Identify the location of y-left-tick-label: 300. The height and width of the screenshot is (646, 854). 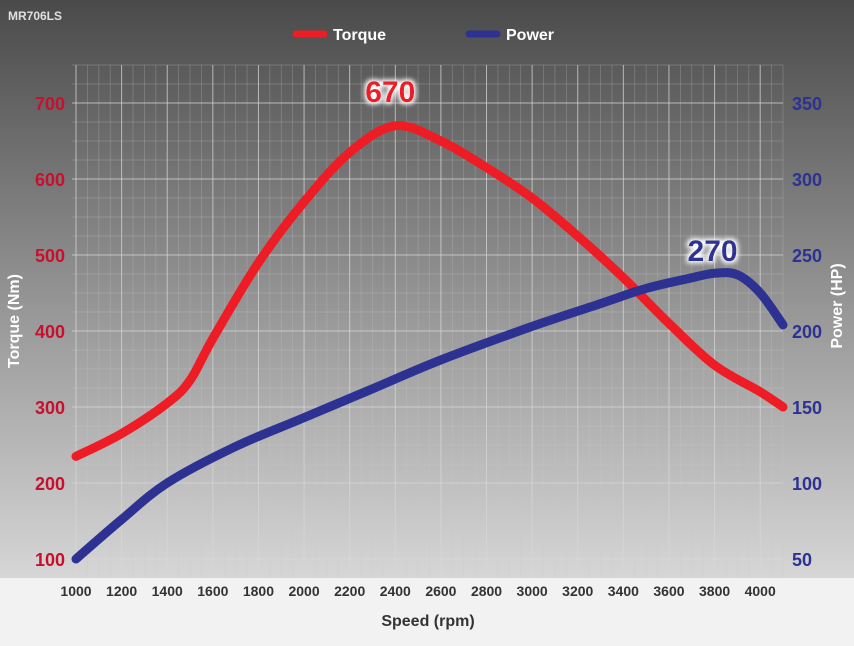
(50, 408).